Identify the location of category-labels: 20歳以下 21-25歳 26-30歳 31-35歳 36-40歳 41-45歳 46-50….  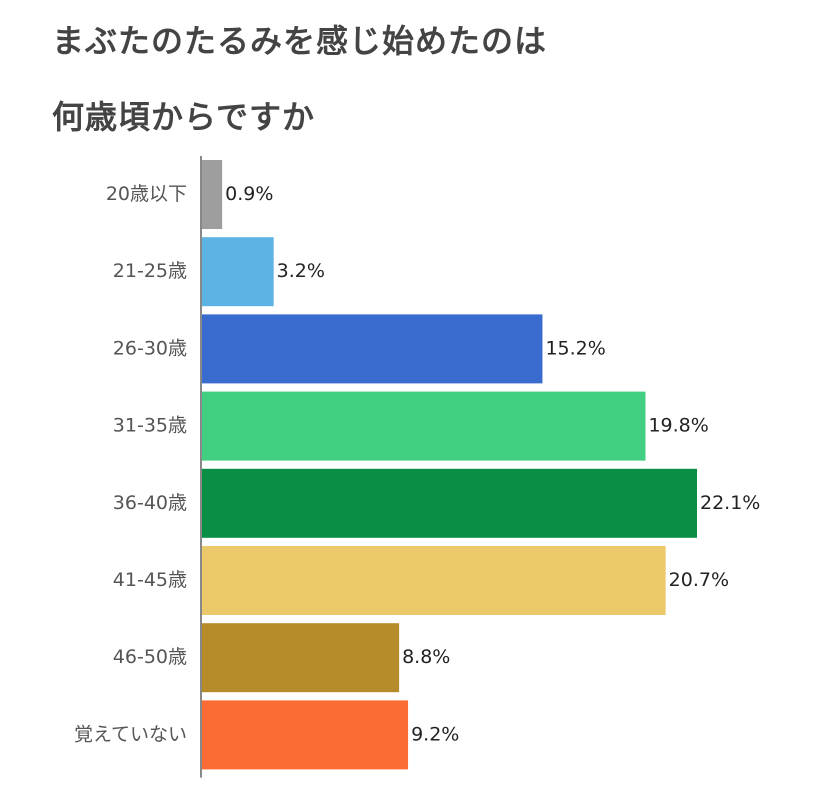
(130, 464).